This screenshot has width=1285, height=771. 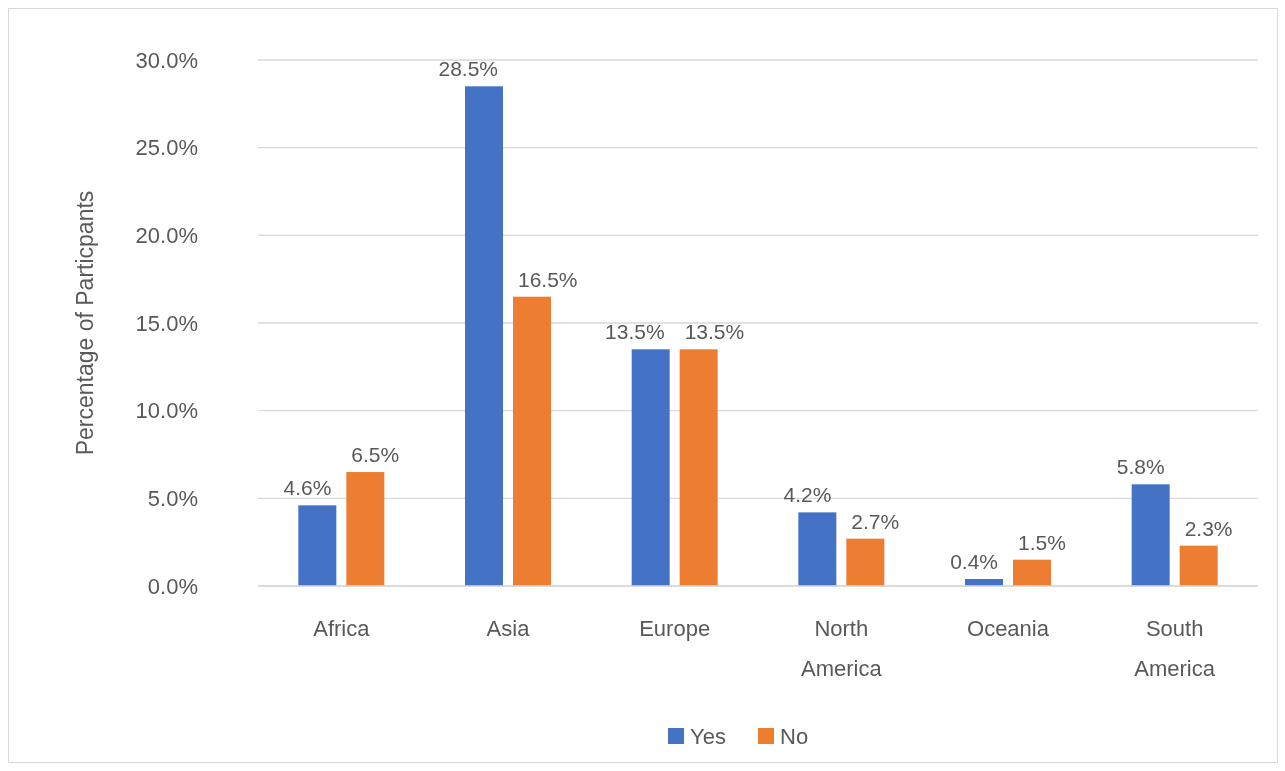 What do you see at coordinates (807, 495) in the screenshot?
I see `data-label: 4.2%` at bounding box center [807, 495].